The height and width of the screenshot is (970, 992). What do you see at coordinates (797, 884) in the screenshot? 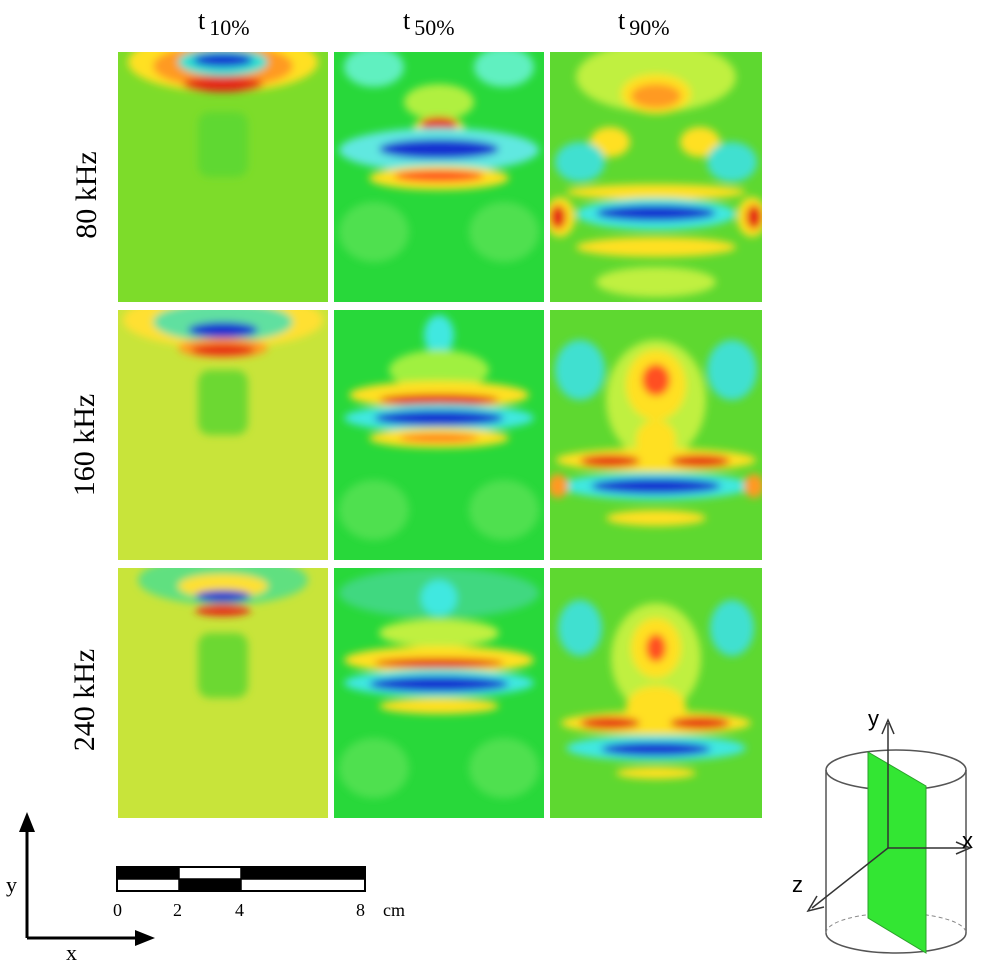
I see `axis-3d-z-label: z` at bounding box center [797, 884].